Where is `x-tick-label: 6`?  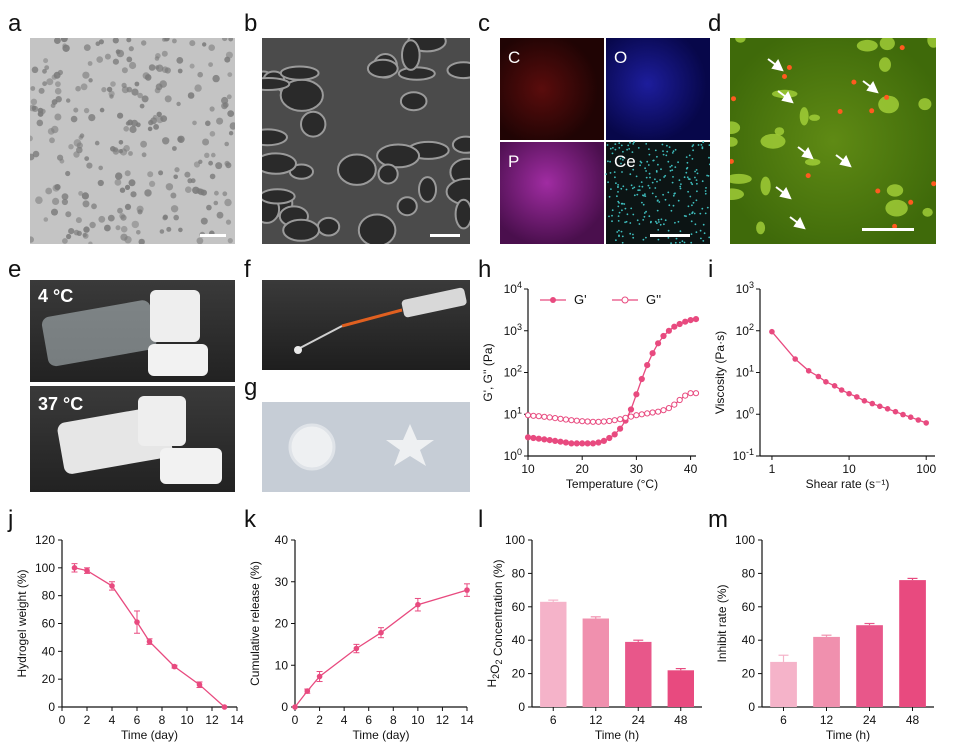
x-tick-label: 6 is located at coordinates (553, 720).